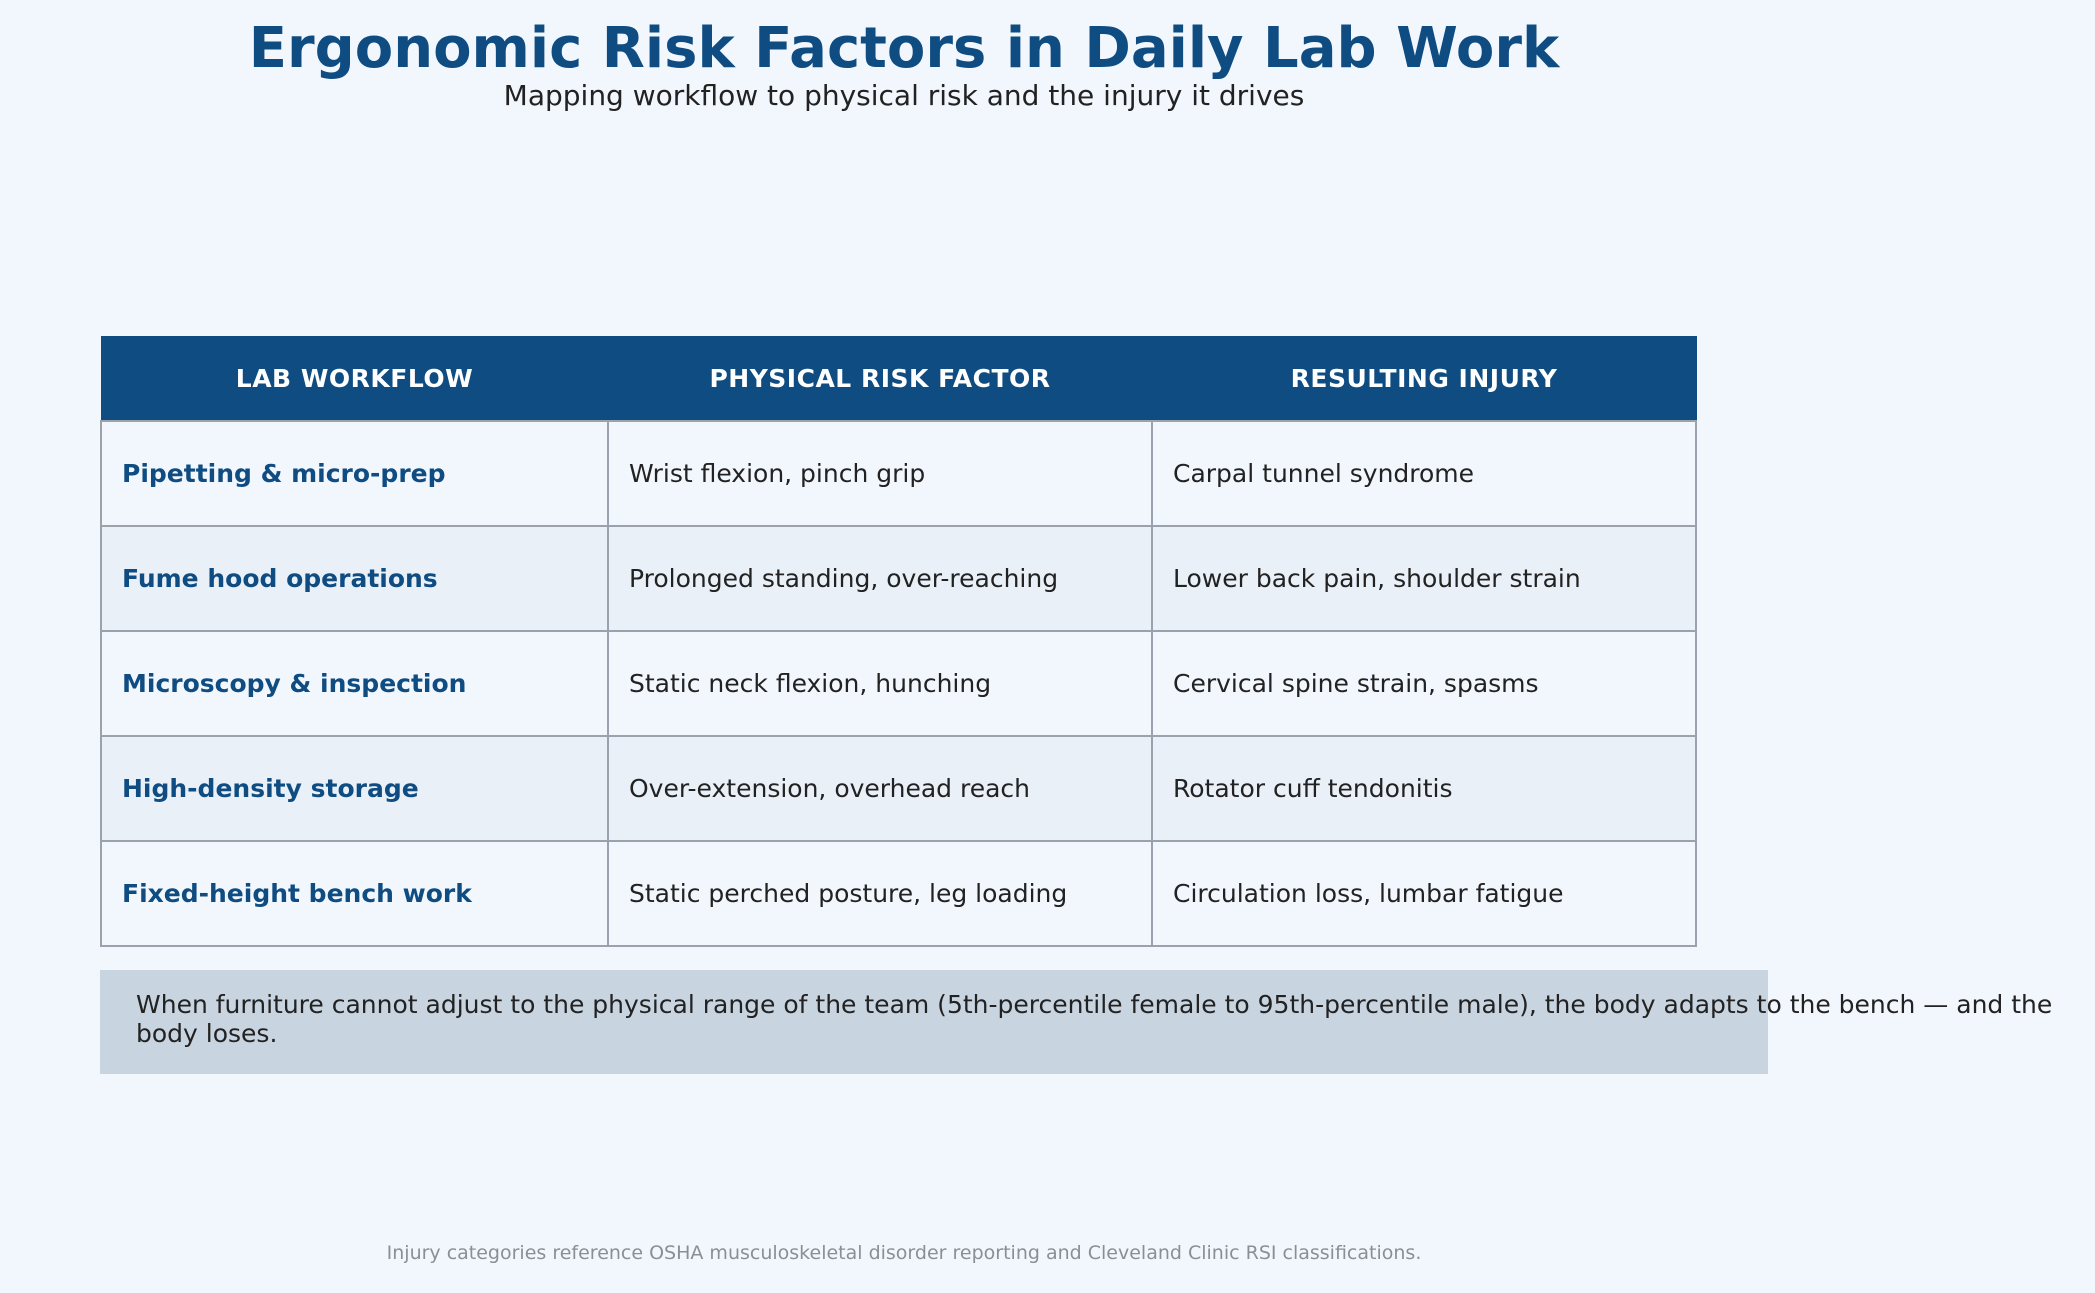 This screenshot has height=1293, width=2095. Describe the element at coordinates (354, 788) in the screenshot. I see `workflow-cell: High-density storage` at that location.